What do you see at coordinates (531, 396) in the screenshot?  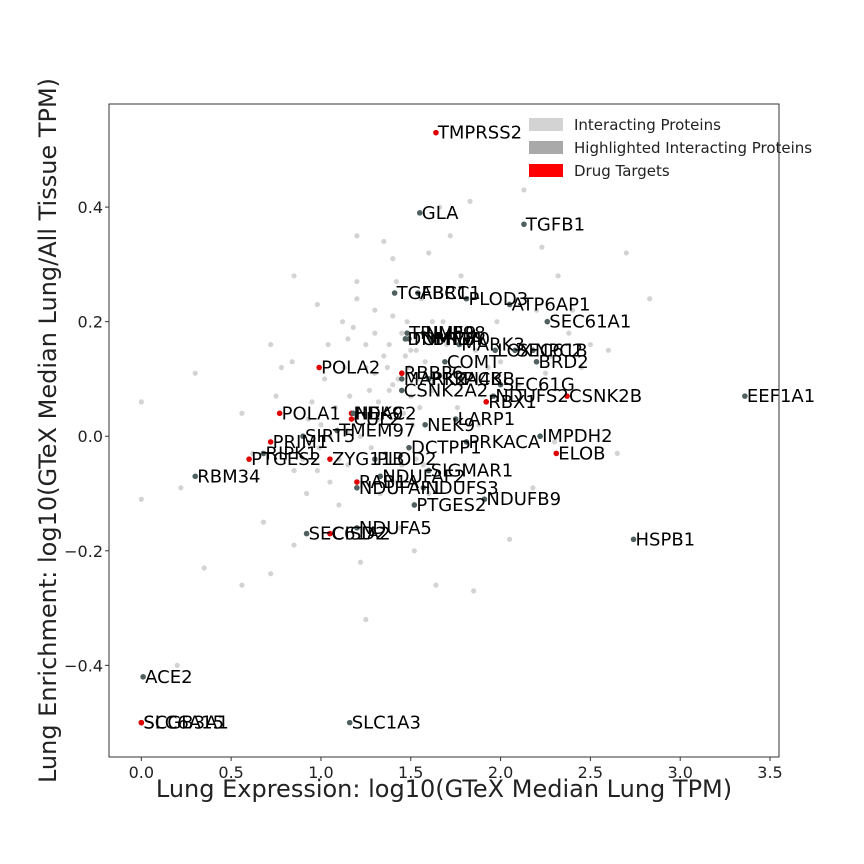 I see `point-label-ndufs2: NDUFS2` at bounding box center [531, 396].